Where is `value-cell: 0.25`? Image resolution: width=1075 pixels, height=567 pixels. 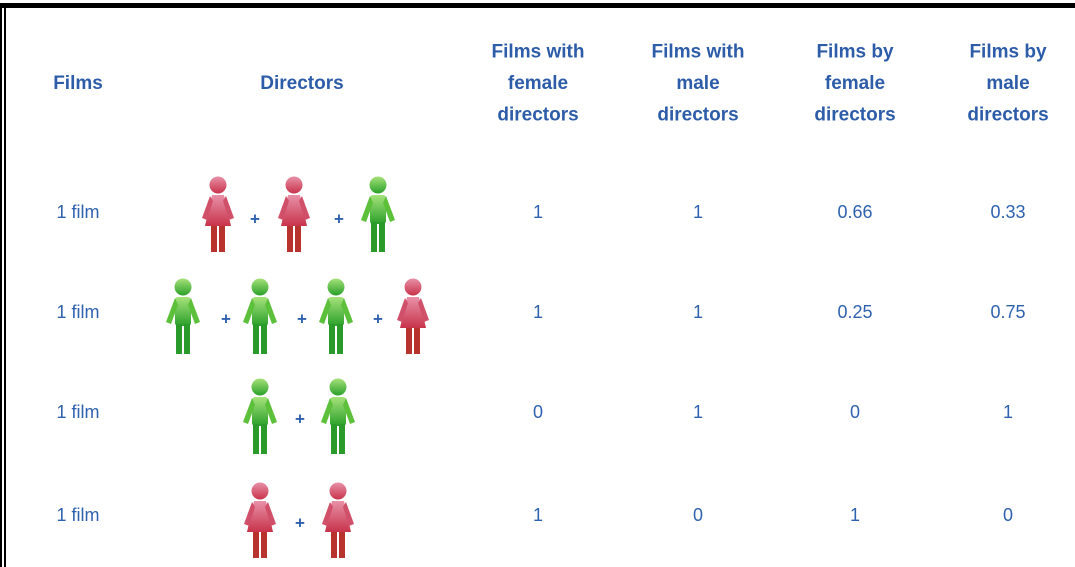 value-cell: 0.25 is located at coordinates (854, 312).